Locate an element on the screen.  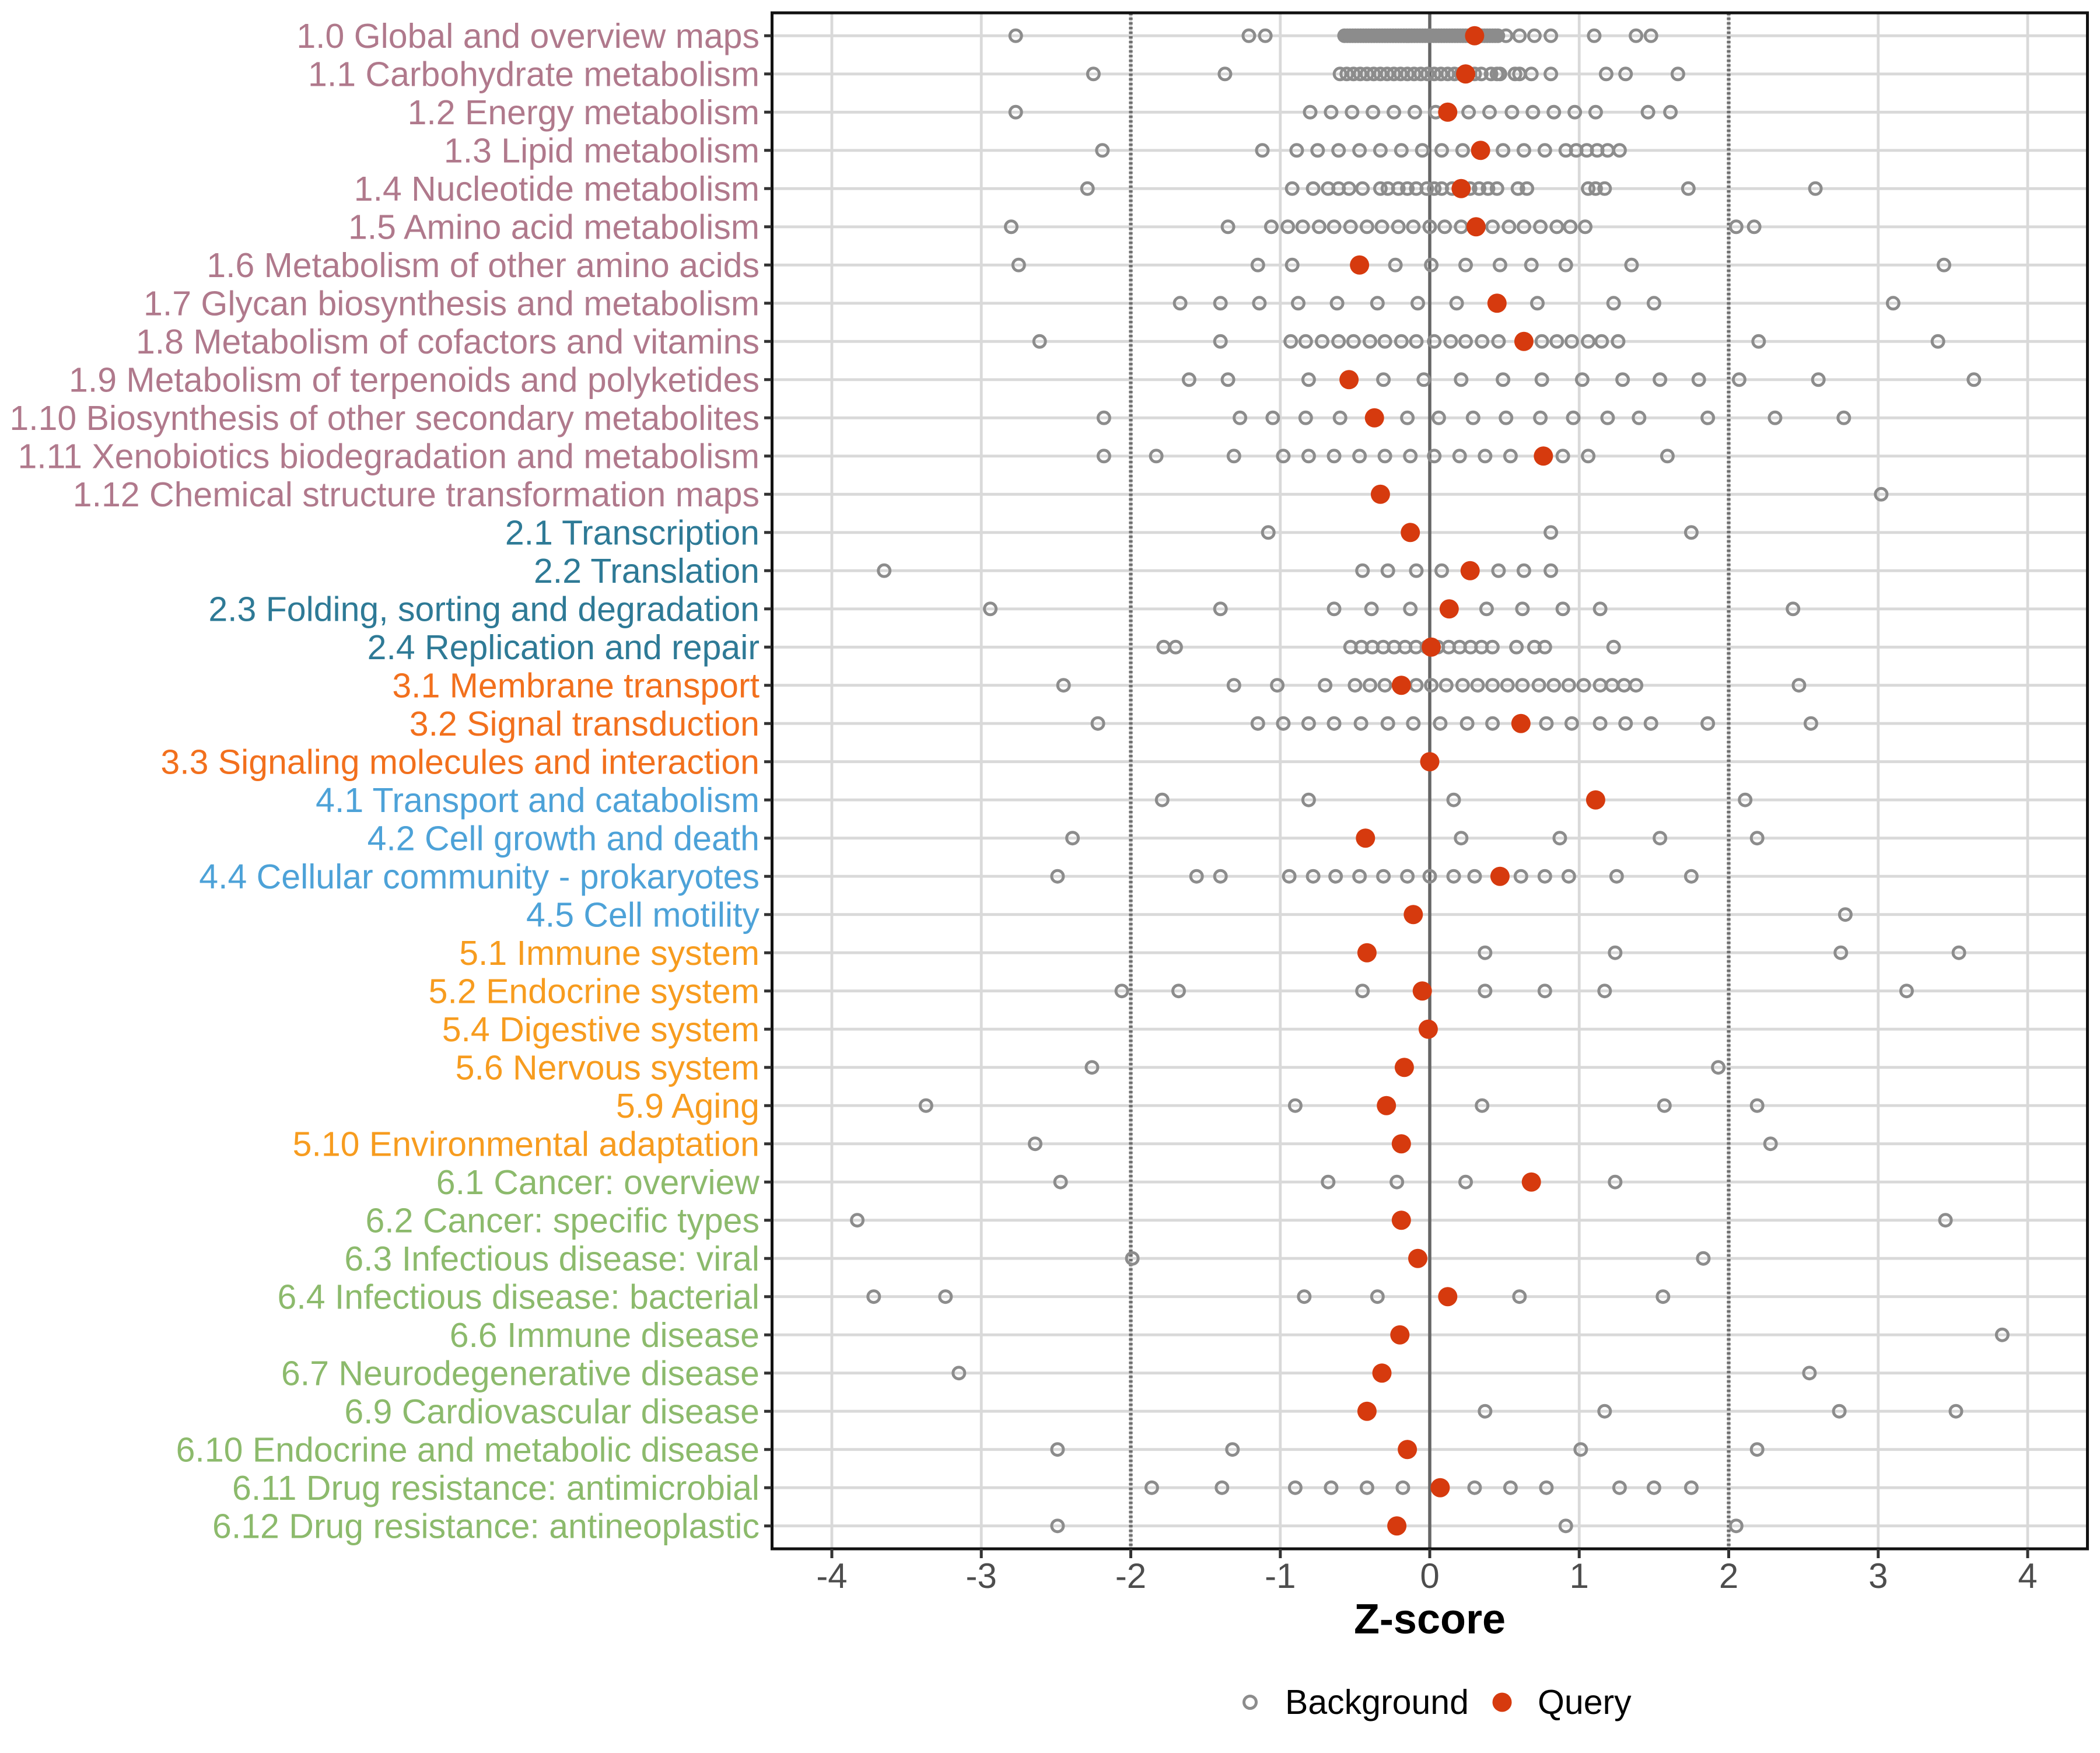
svg-text: 4.1 Transport and catabolism is located at coordinates (538, 800).